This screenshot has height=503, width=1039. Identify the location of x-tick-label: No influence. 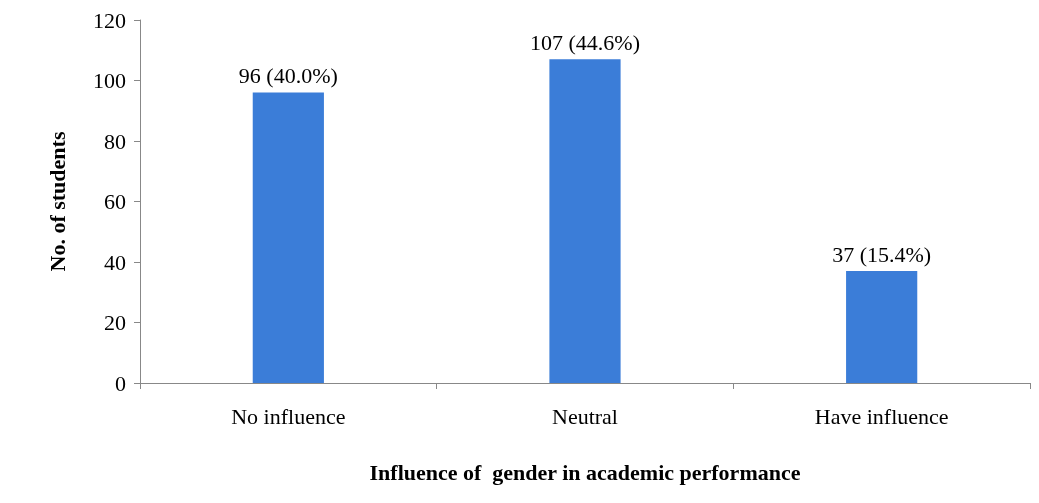
(288, 416).